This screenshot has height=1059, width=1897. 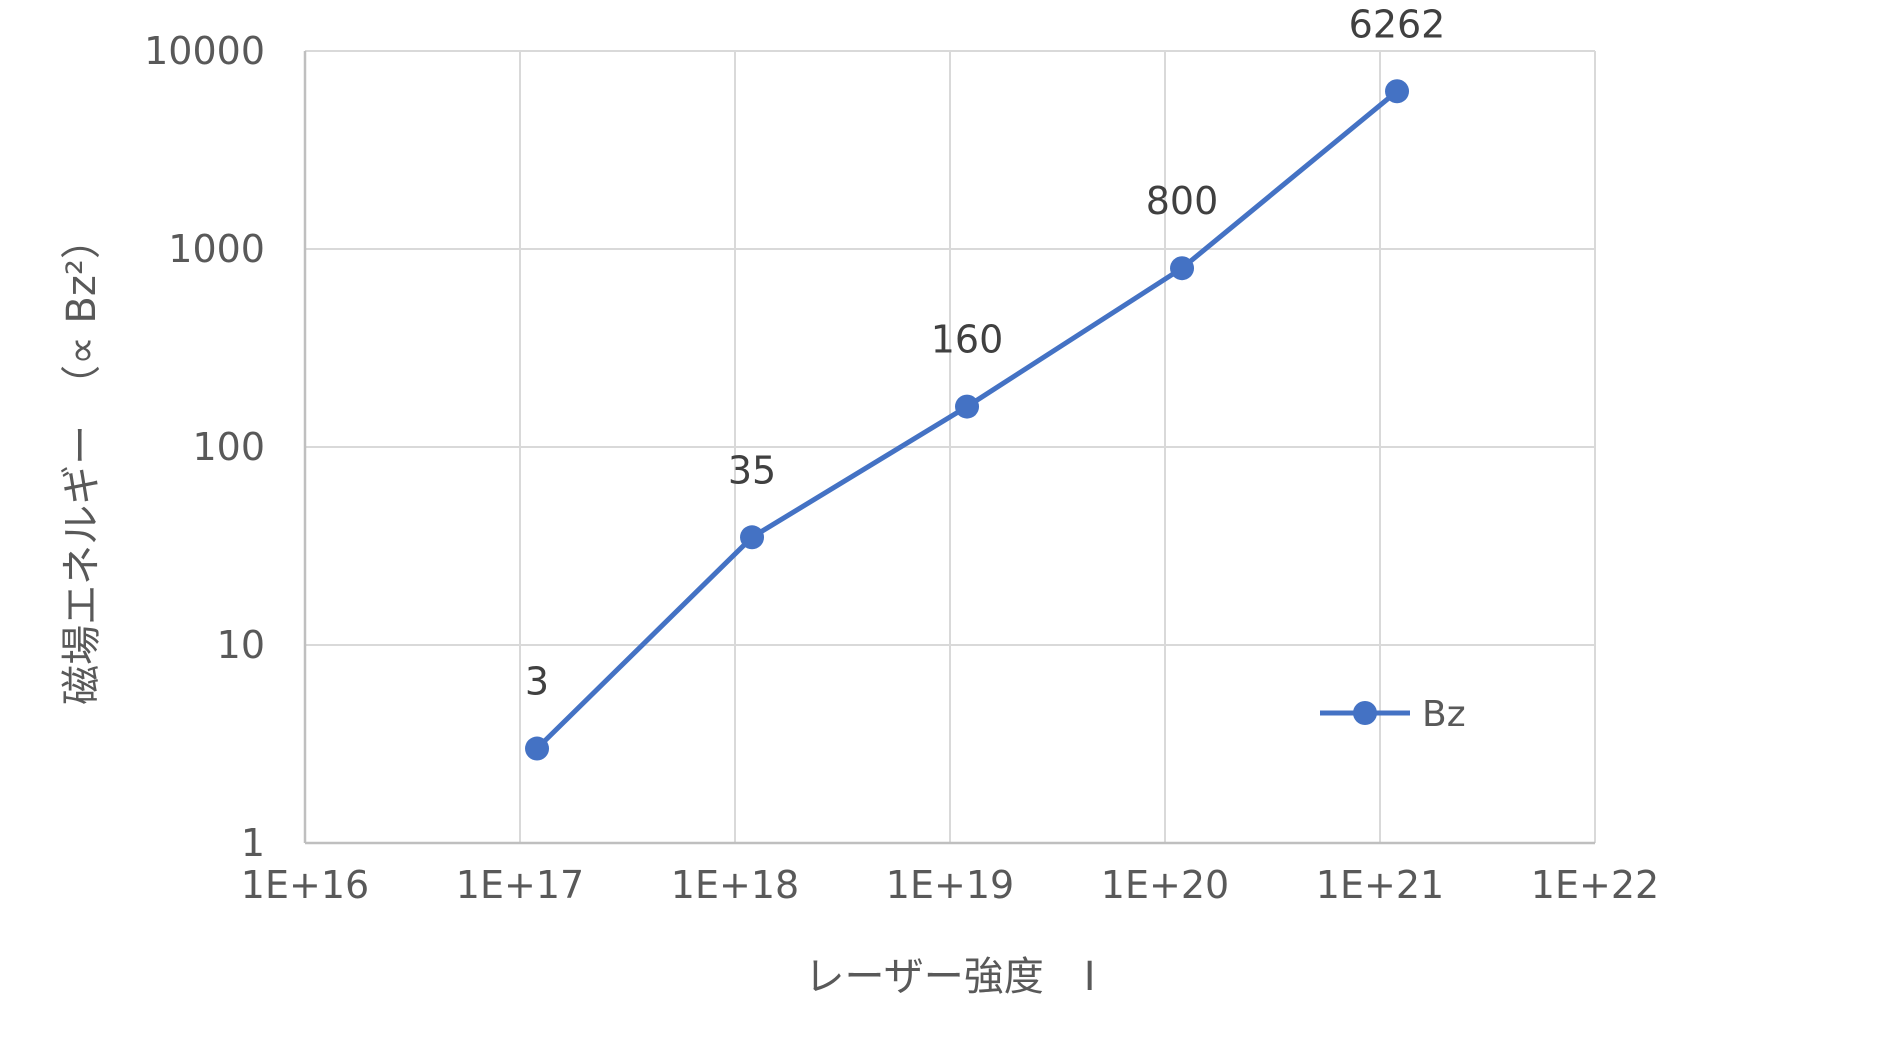 What do you see at coordinates (204, 51) in the screenshot?
I see `y-tick-label: 10000` at bounding box center [204, 51].